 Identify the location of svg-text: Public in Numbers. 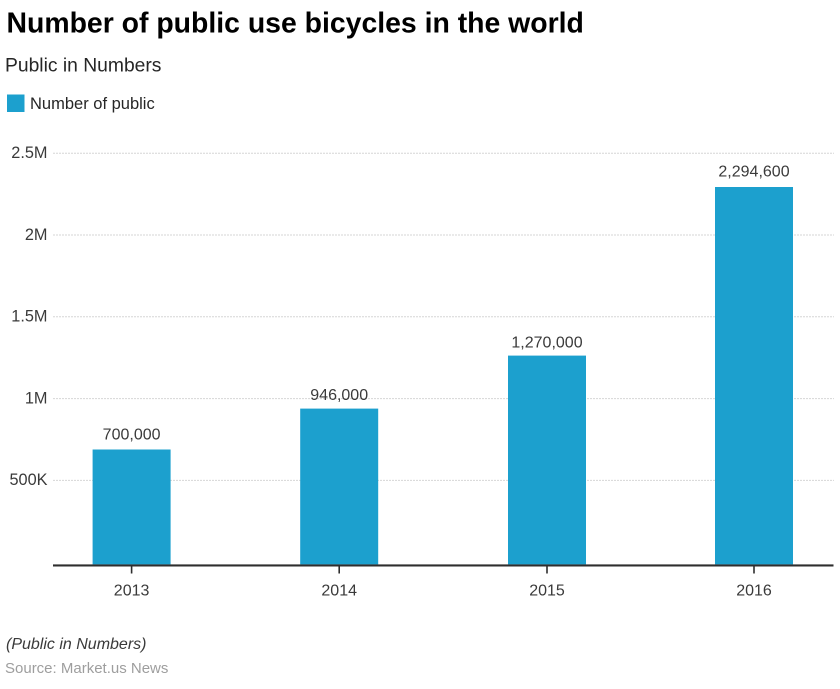
(83, 66).